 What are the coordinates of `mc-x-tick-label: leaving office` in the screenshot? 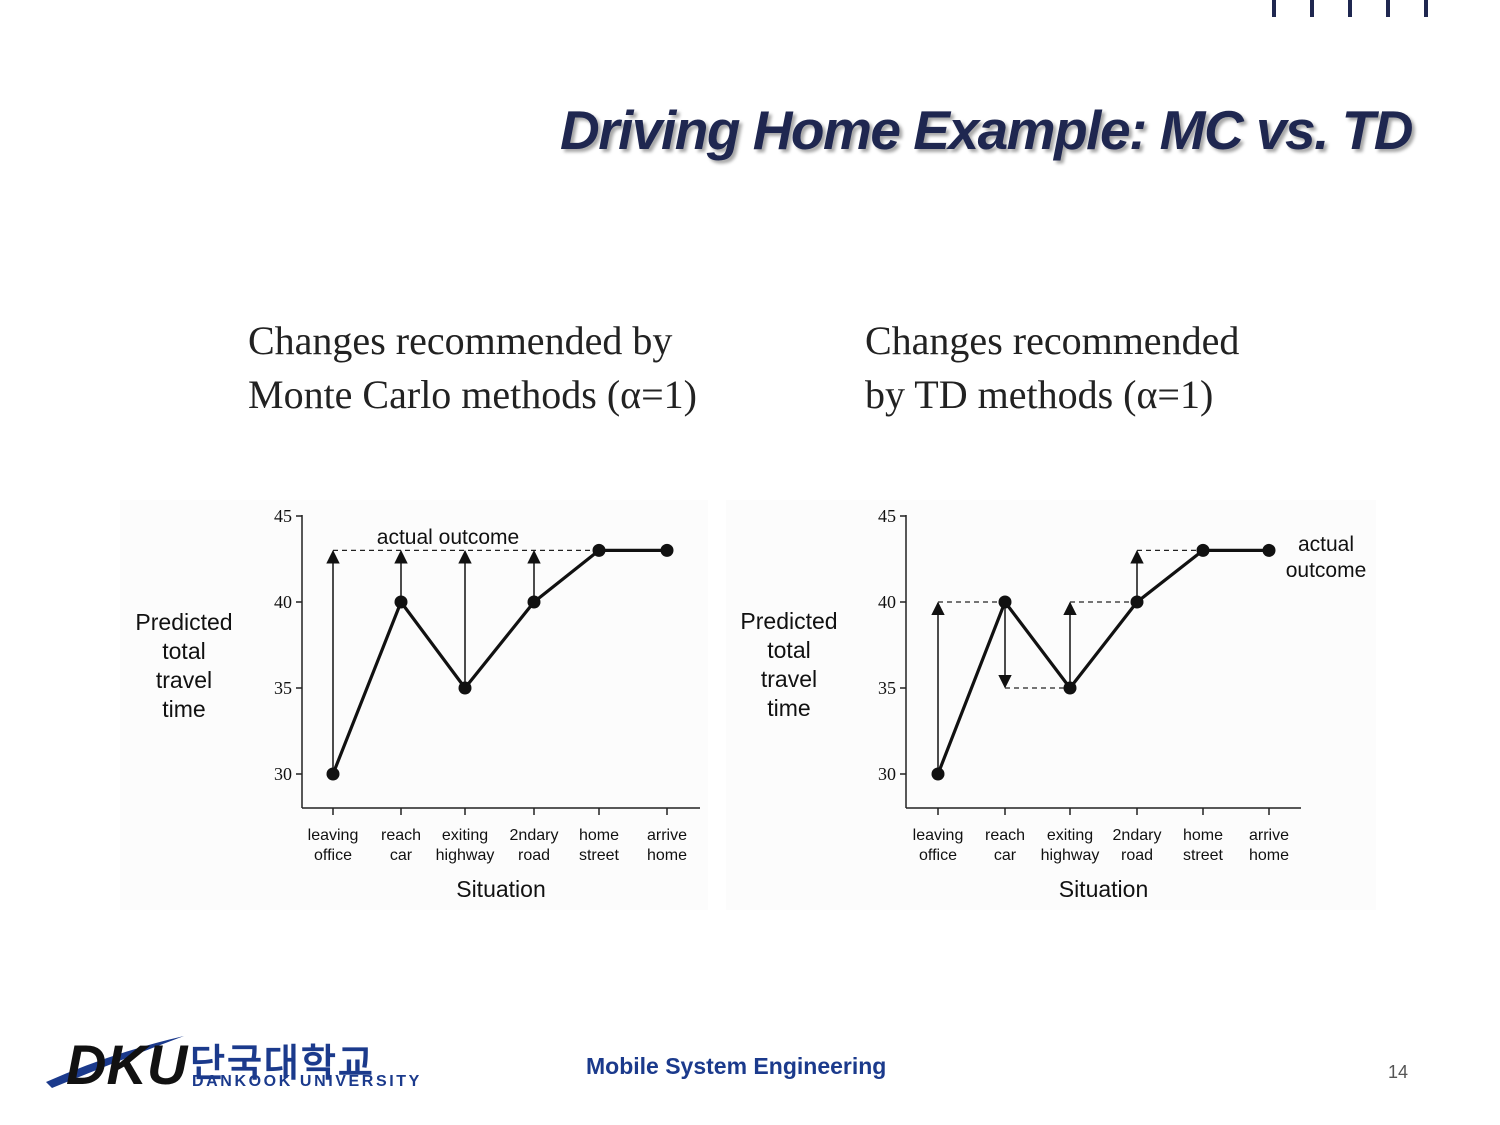 It's located at (333, 845).